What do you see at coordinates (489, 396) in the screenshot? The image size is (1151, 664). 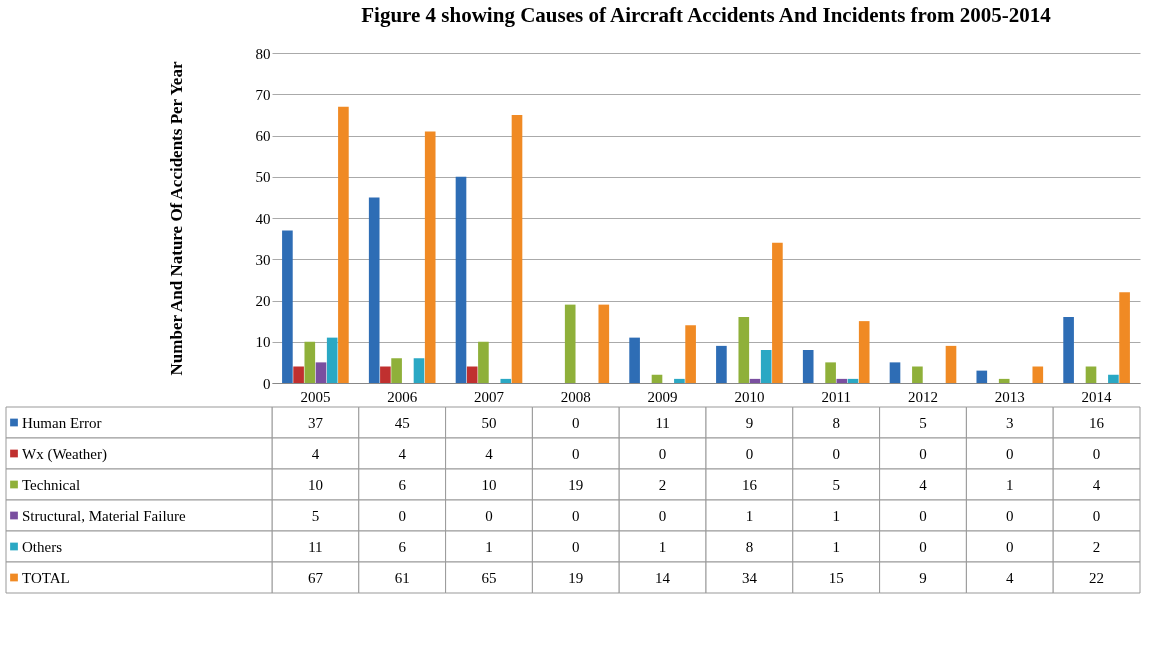 I see `x-tick-label: 2007` at bounding box center [489, 396].